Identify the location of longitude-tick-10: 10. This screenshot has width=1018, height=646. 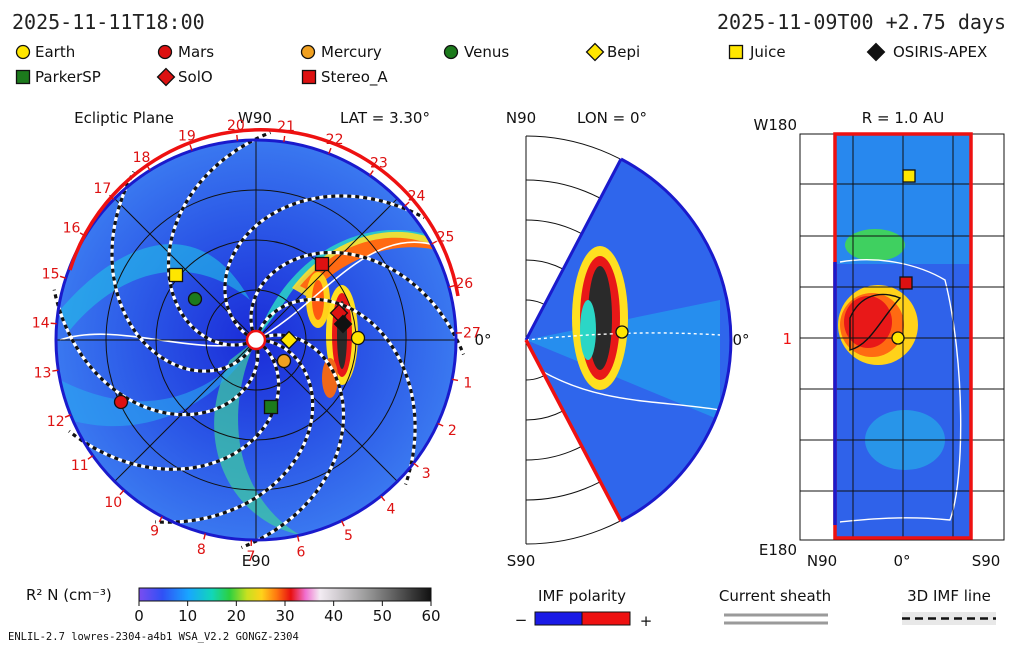
(113, 503).